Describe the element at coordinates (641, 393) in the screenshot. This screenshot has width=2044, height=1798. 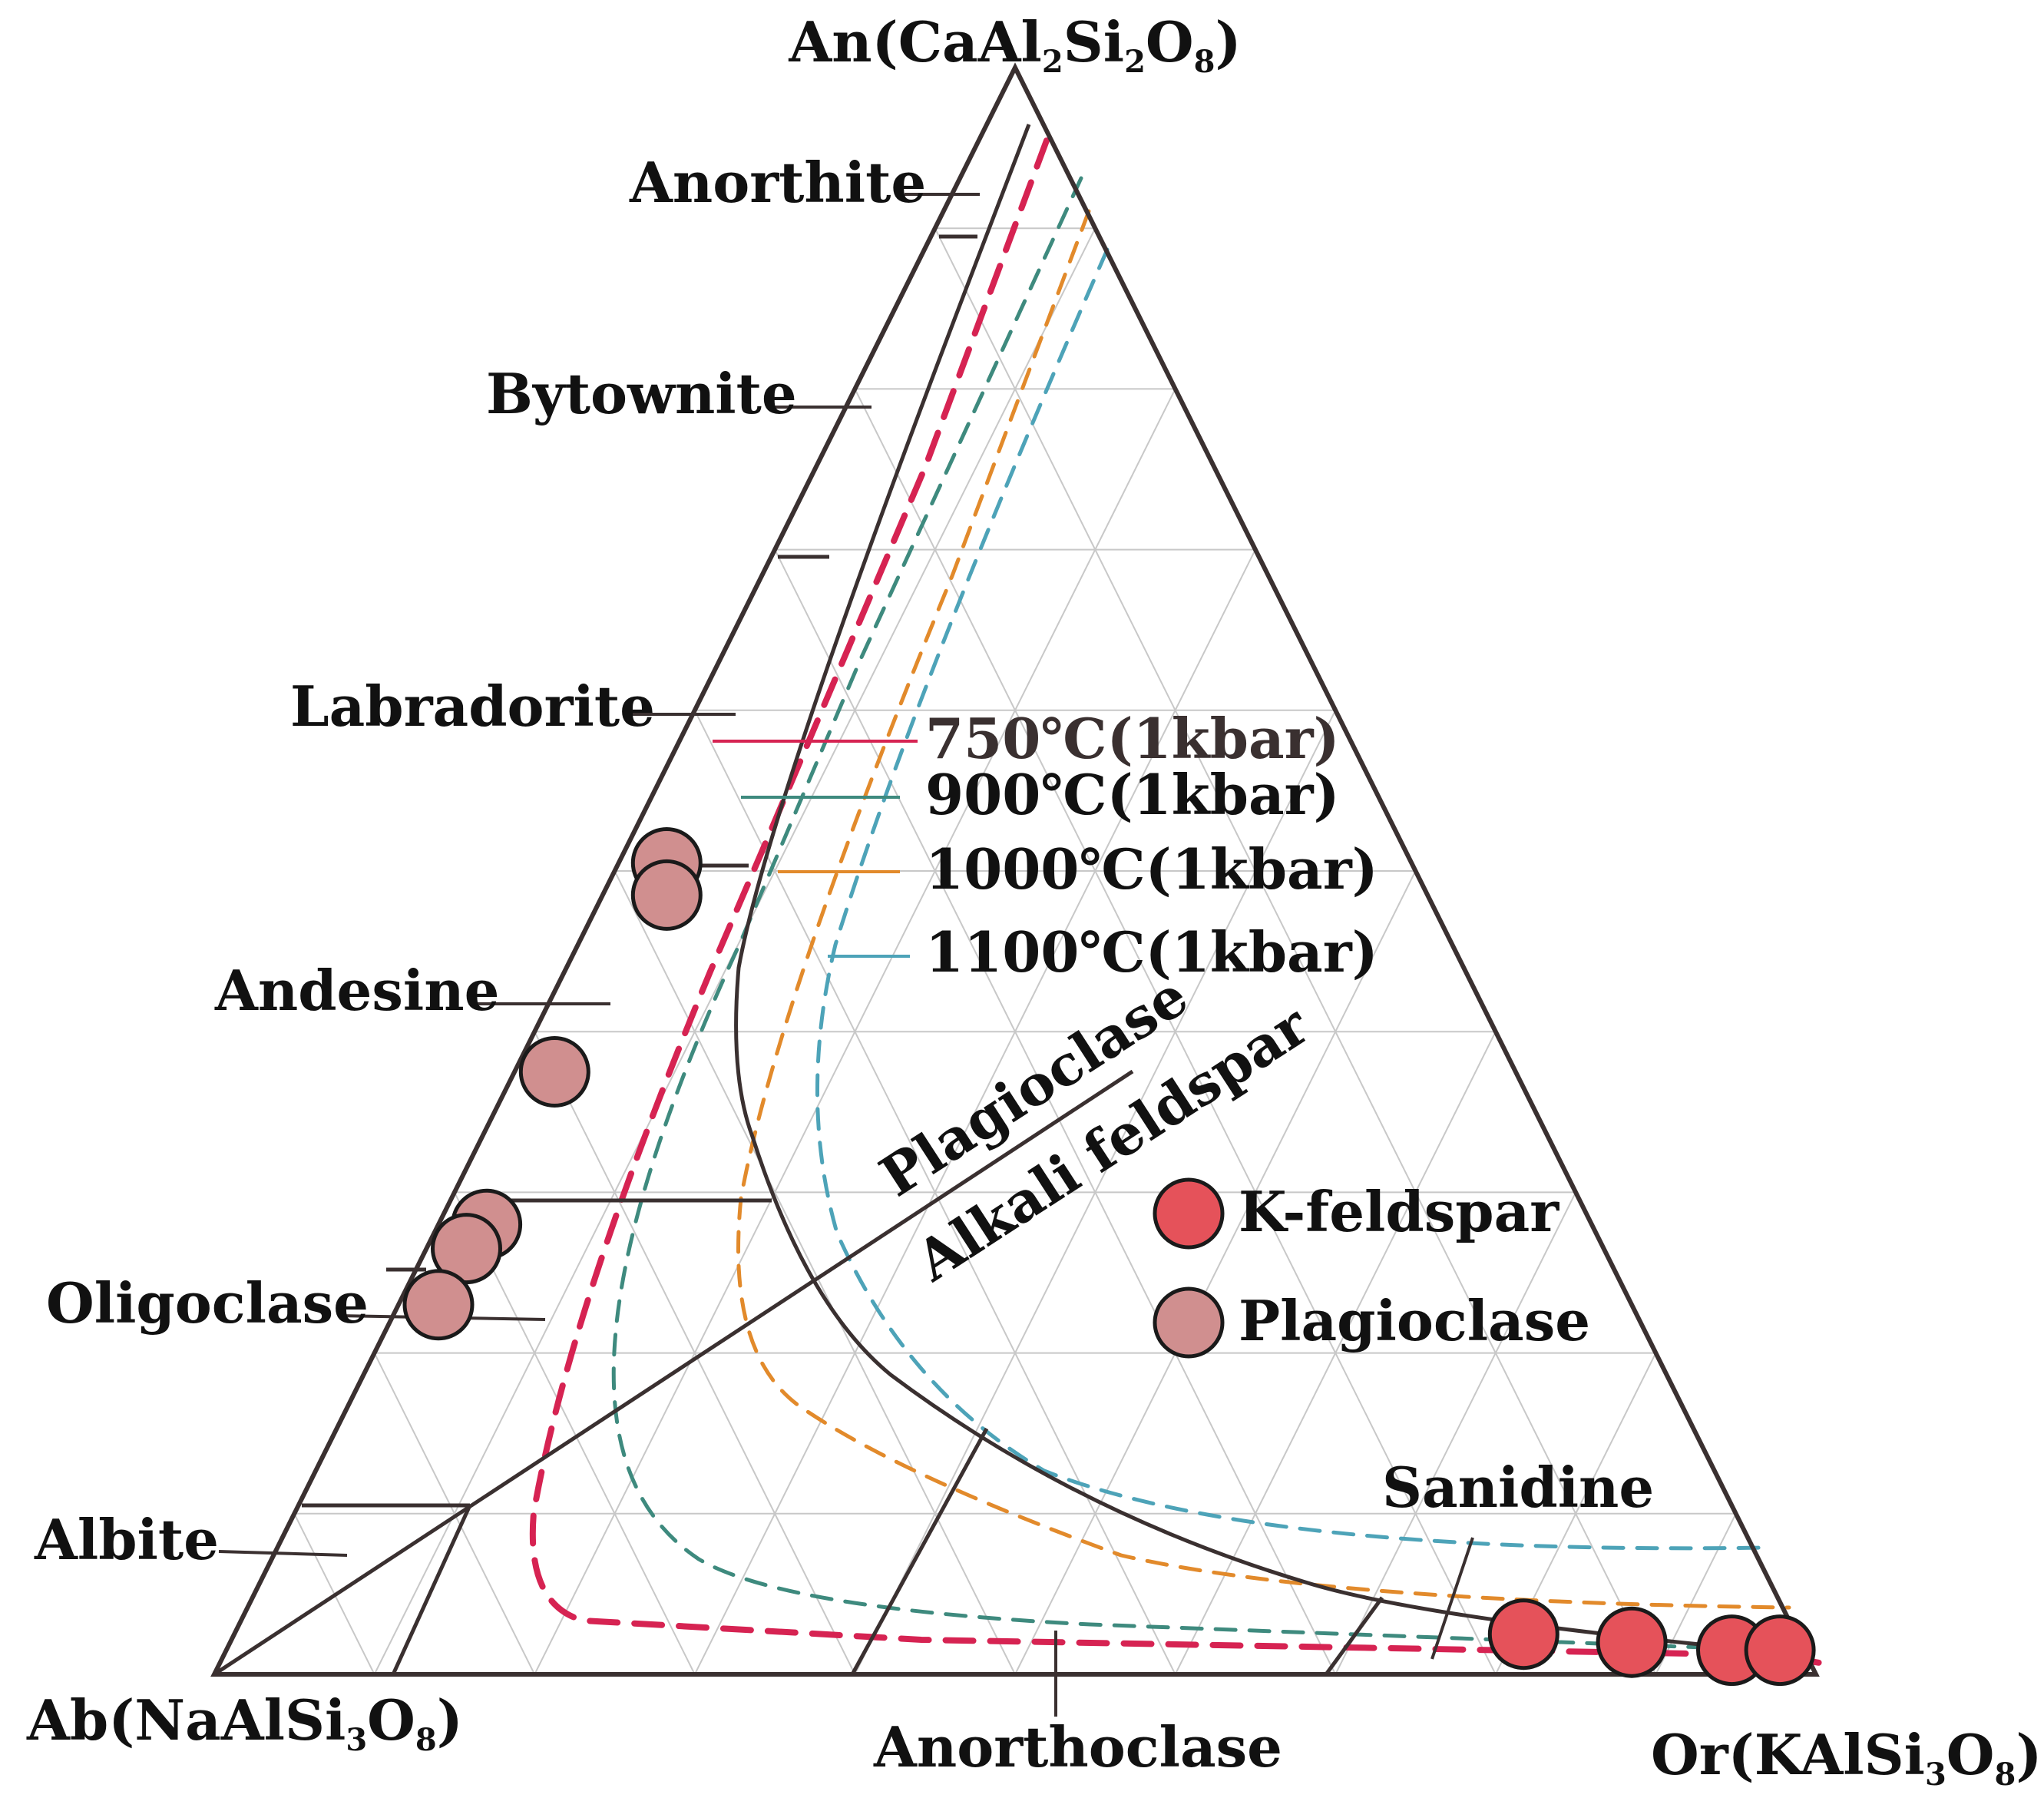
I see `label-bytownite: Bytownite` at that location.